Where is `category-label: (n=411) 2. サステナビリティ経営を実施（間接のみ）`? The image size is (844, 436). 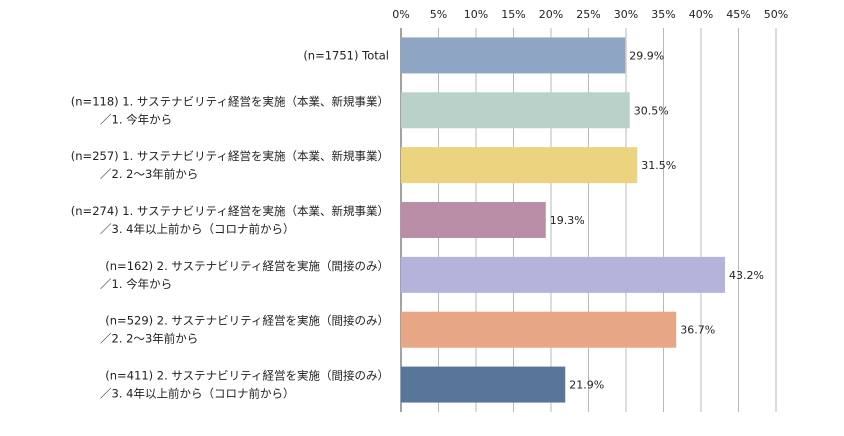
category-label: (n=411) 2. サステナビリティ経営を実施（間接のみ） is located at coordinates (247, 376).